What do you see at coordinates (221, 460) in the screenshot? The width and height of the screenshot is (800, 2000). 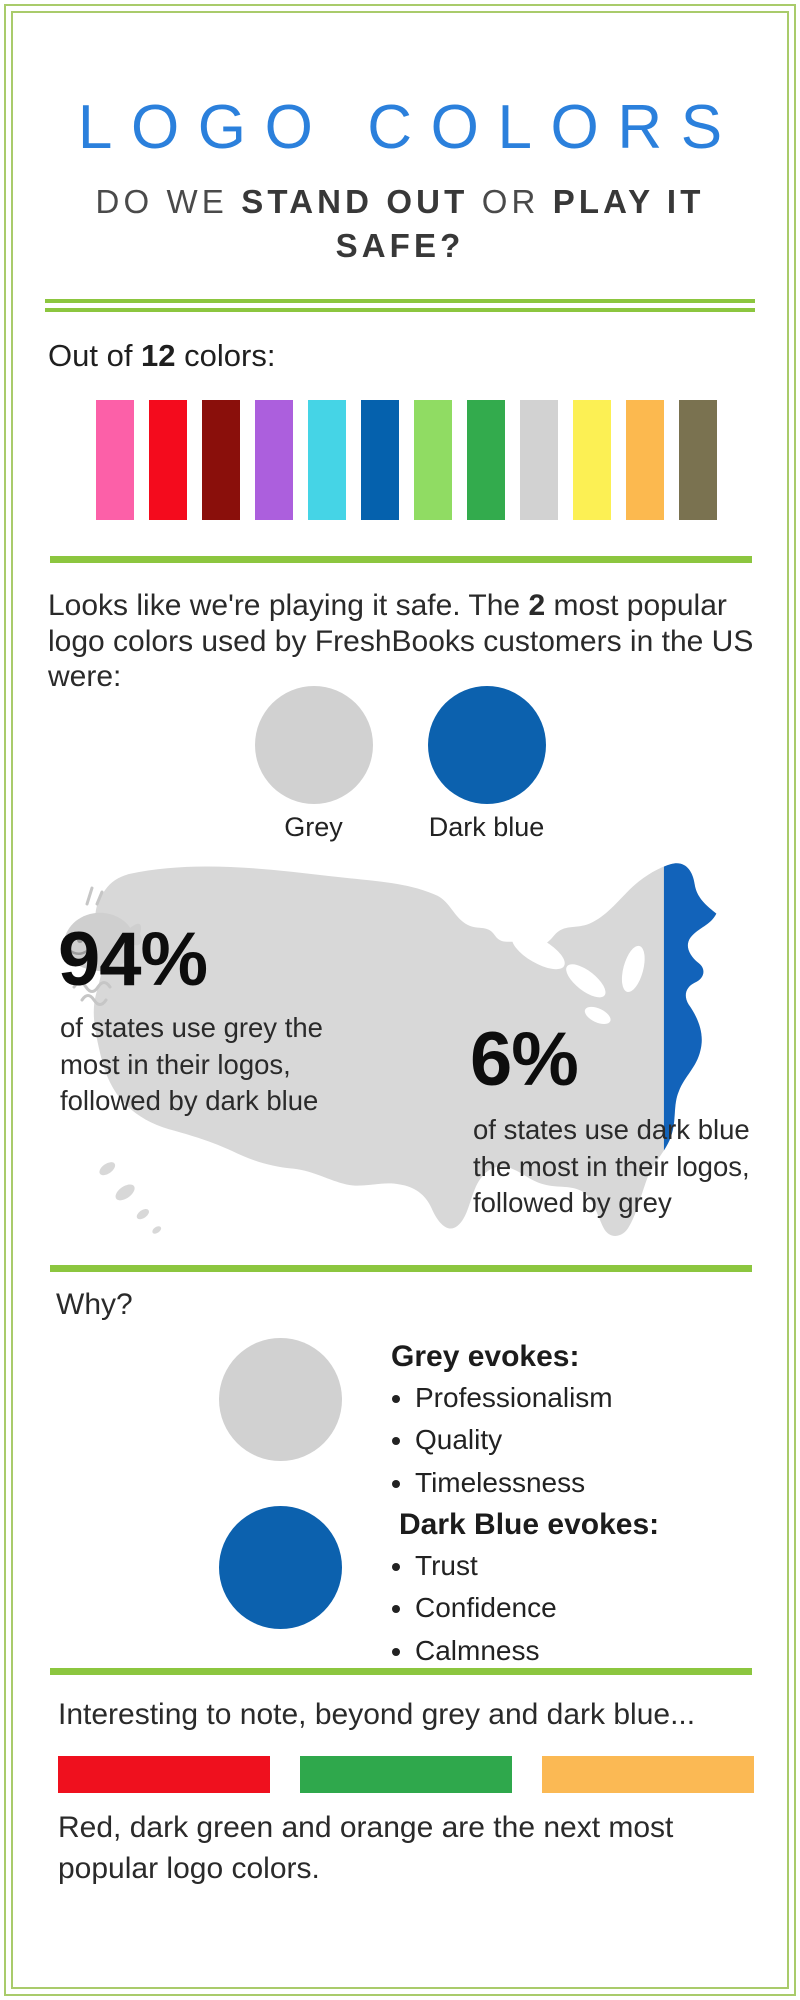 I see `dark-red-swatch` at bounding box center [221, 460].